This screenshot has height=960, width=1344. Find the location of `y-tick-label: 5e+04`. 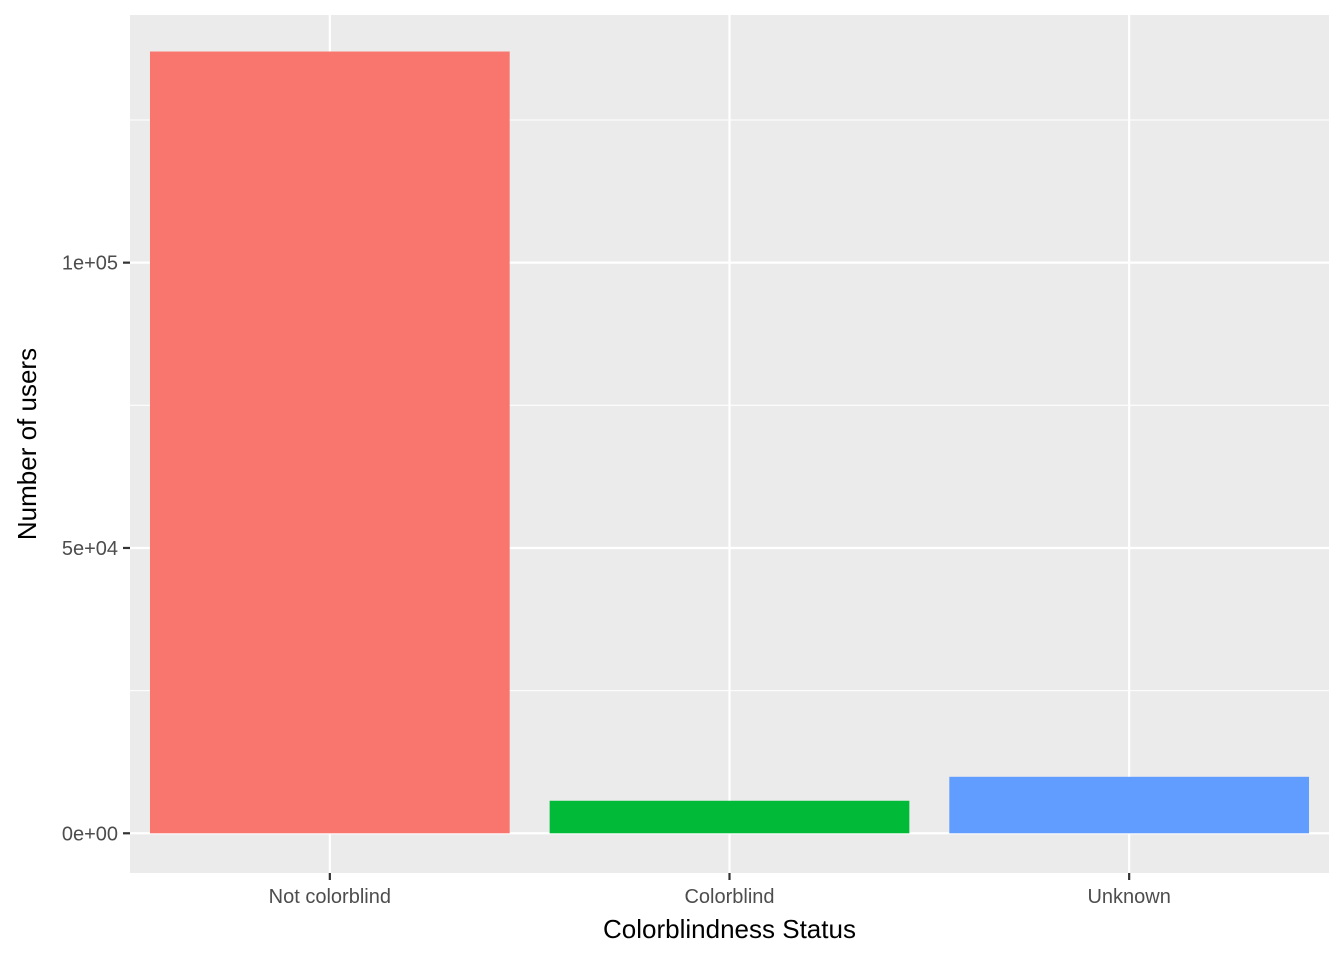

y-tick-label: 5e+04 is located at coordinates (90, 549).